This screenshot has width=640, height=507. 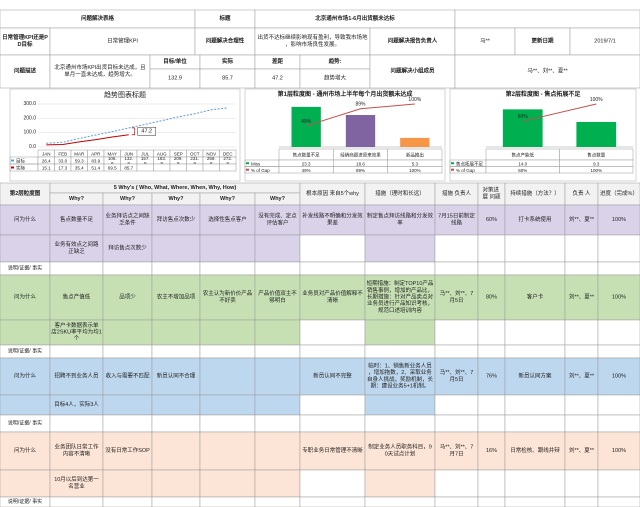 I want to click on table-cell: 新员认同不合理, so click(x=176, y=376).